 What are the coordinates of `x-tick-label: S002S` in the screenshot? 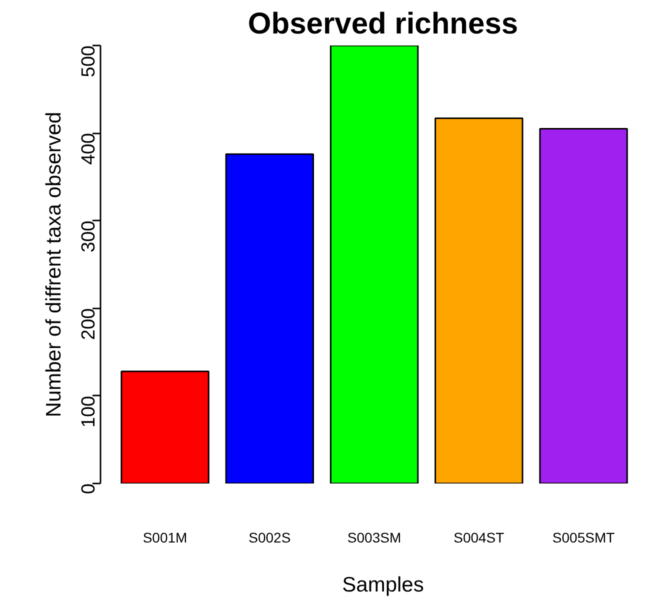 It's located at (269, 538).